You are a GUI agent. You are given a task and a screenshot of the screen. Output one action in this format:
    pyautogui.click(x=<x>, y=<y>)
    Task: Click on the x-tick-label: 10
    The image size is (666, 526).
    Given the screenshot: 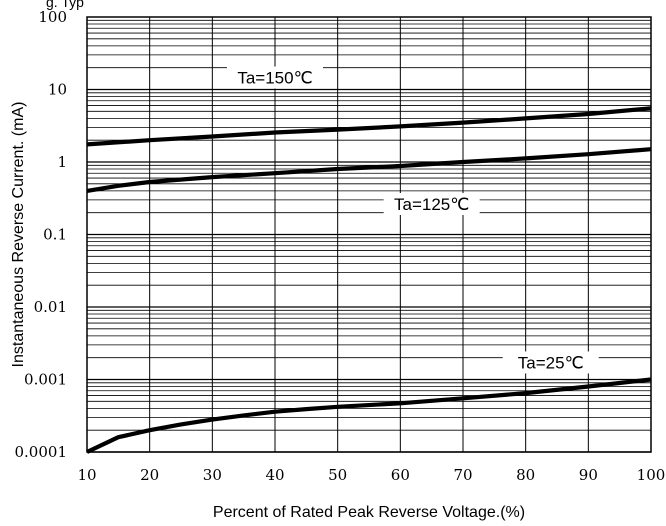 What is the action you would take?
    pyautogui.click(x=86, y=475)
    